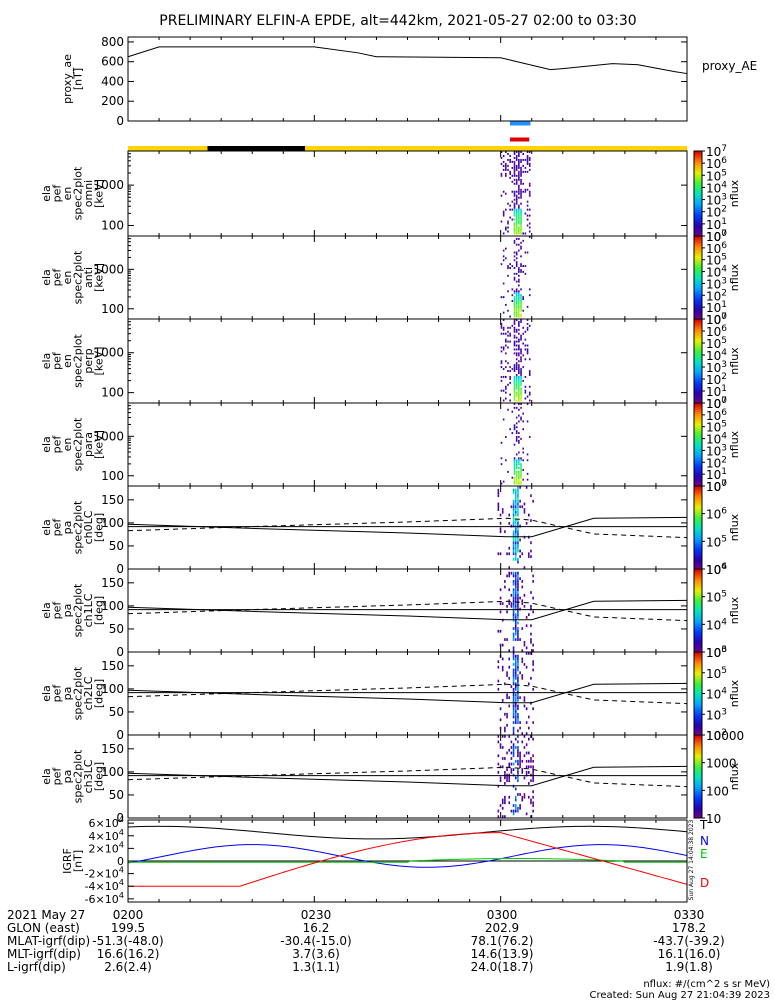 The width and height of the screenshot is (775, 1000). Describe the element at coordinates (689, 928) in the screenshot. I see `footer-row-value: 178.2` at that location.